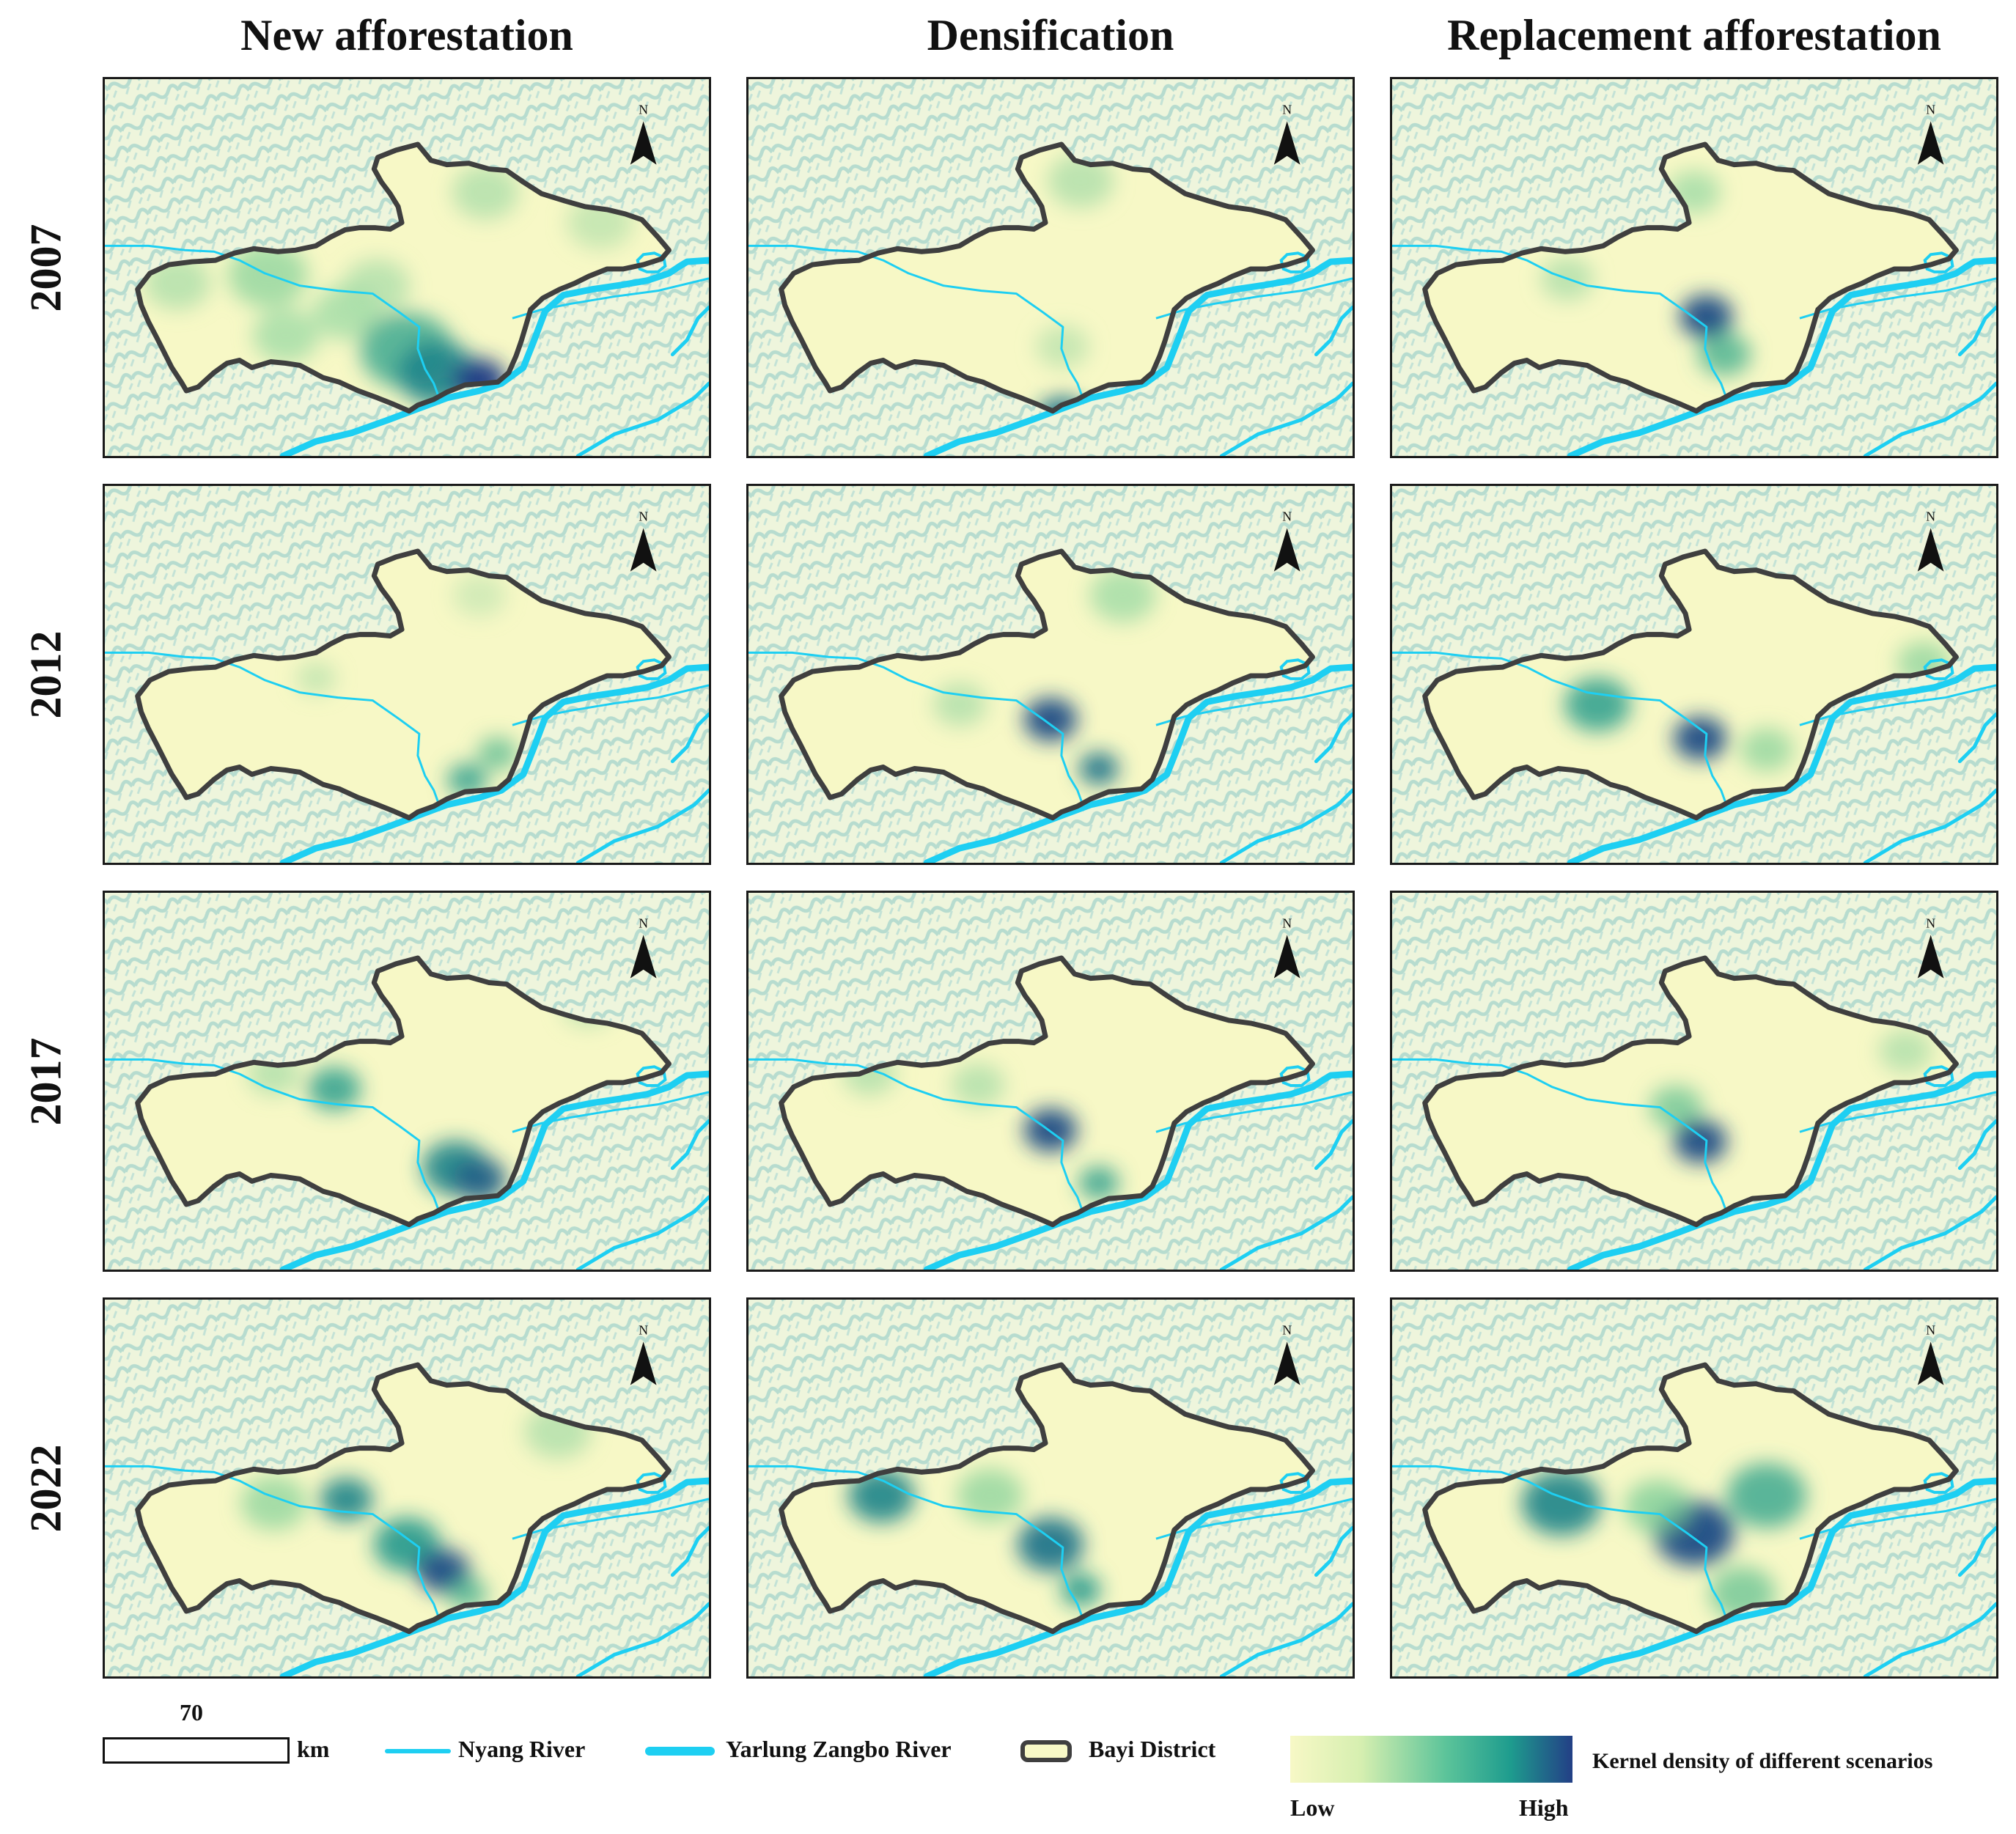 This screenshot has width=2016, height=1834. Describe the element at coordinates (45, 674) in the screenshot. I see `row-label-2012: 2012` at that location.